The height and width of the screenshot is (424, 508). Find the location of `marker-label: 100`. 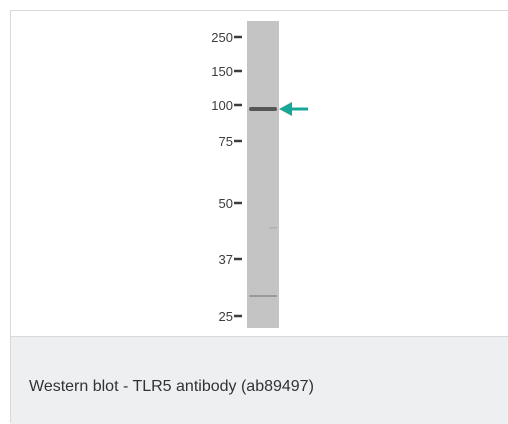

marker-label: 100 is located at coordinates (222, 105).